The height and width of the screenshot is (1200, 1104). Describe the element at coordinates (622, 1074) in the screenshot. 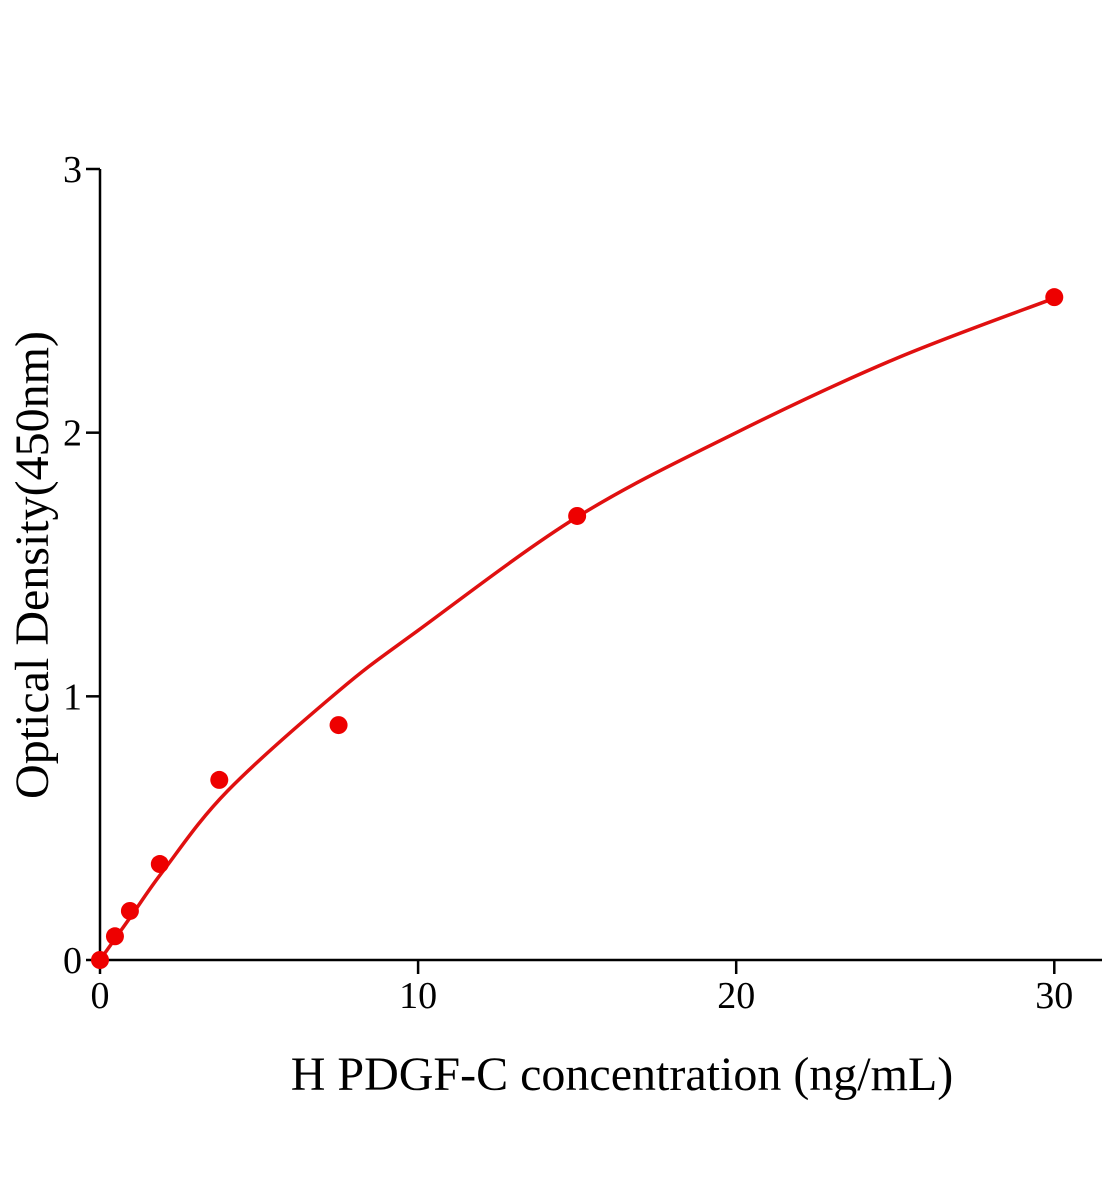

I see `x-axis-title: H PDGF-C concentration (ng/mL)` at that location.